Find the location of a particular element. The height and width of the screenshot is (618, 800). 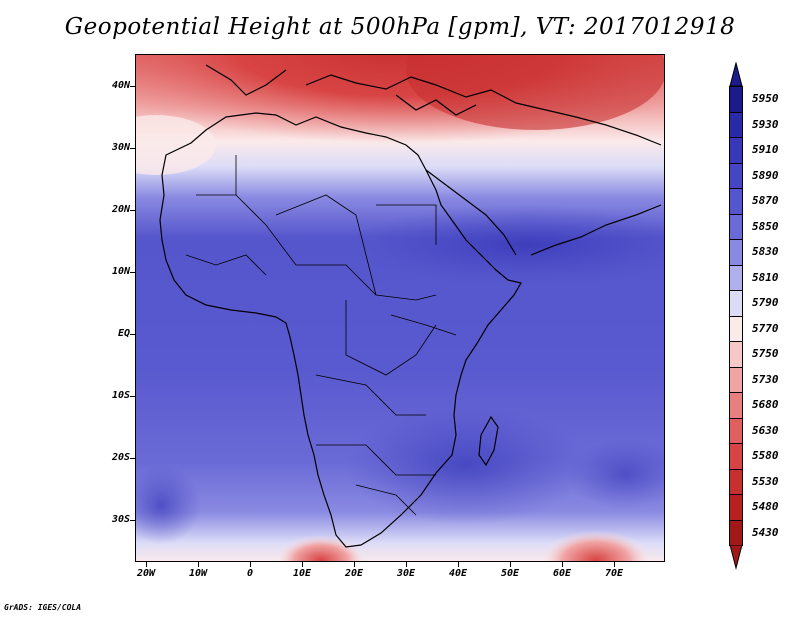

colorbar-label: 5790 is located at coordinates (765, 302).